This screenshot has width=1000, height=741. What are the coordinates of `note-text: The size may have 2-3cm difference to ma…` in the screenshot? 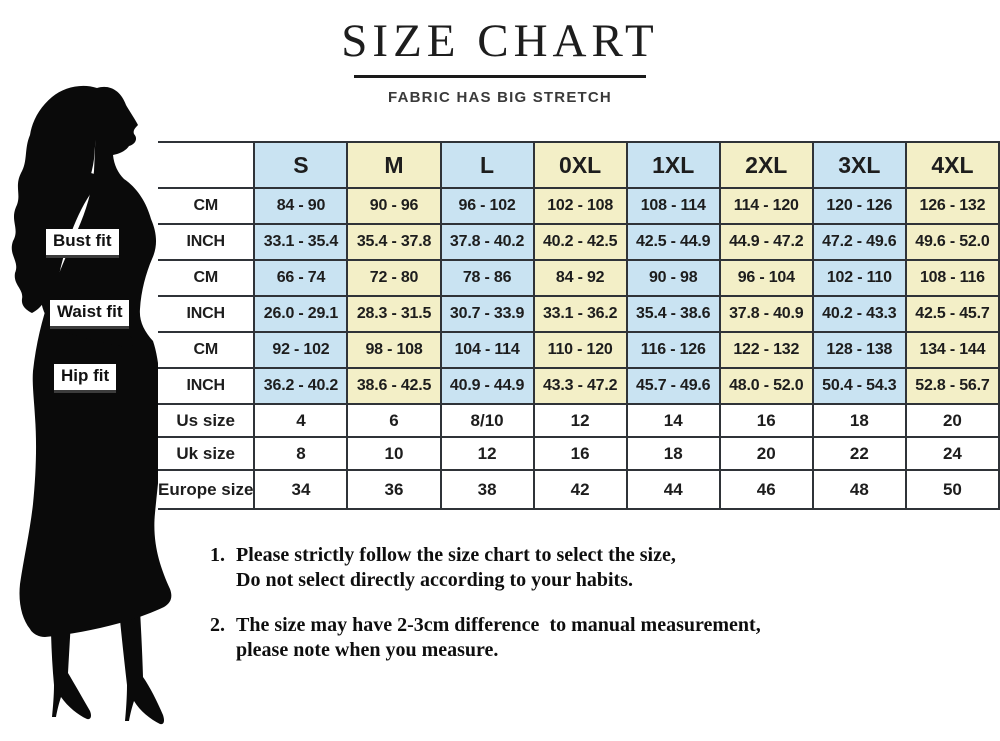 It's located at (568, 638).